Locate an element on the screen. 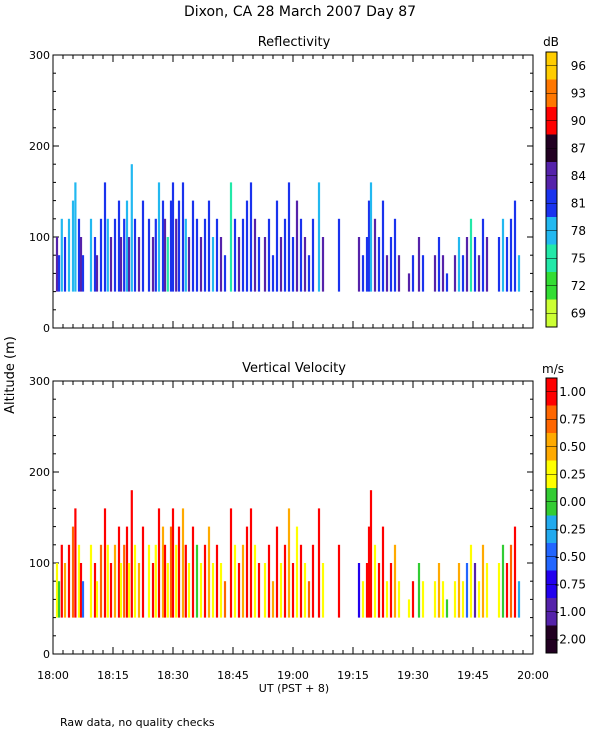 The height and width of the screenshot is (750, 600). velocity-title: Vertical Velocity is located at coordinates (294, 368).